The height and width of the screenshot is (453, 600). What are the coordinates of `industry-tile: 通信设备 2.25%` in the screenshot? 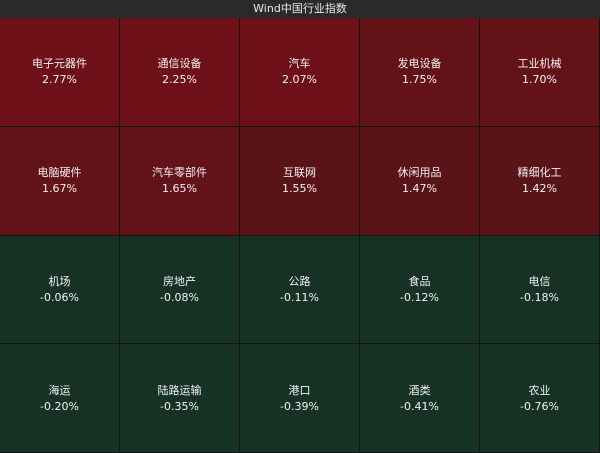 It's located at (180, 72).